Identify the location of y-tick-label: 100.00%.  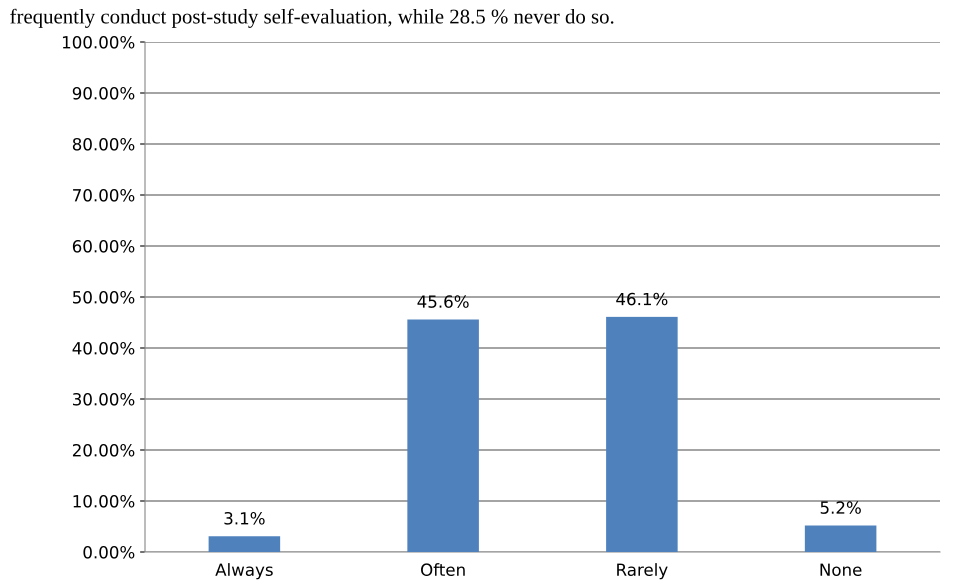
(98, 42).